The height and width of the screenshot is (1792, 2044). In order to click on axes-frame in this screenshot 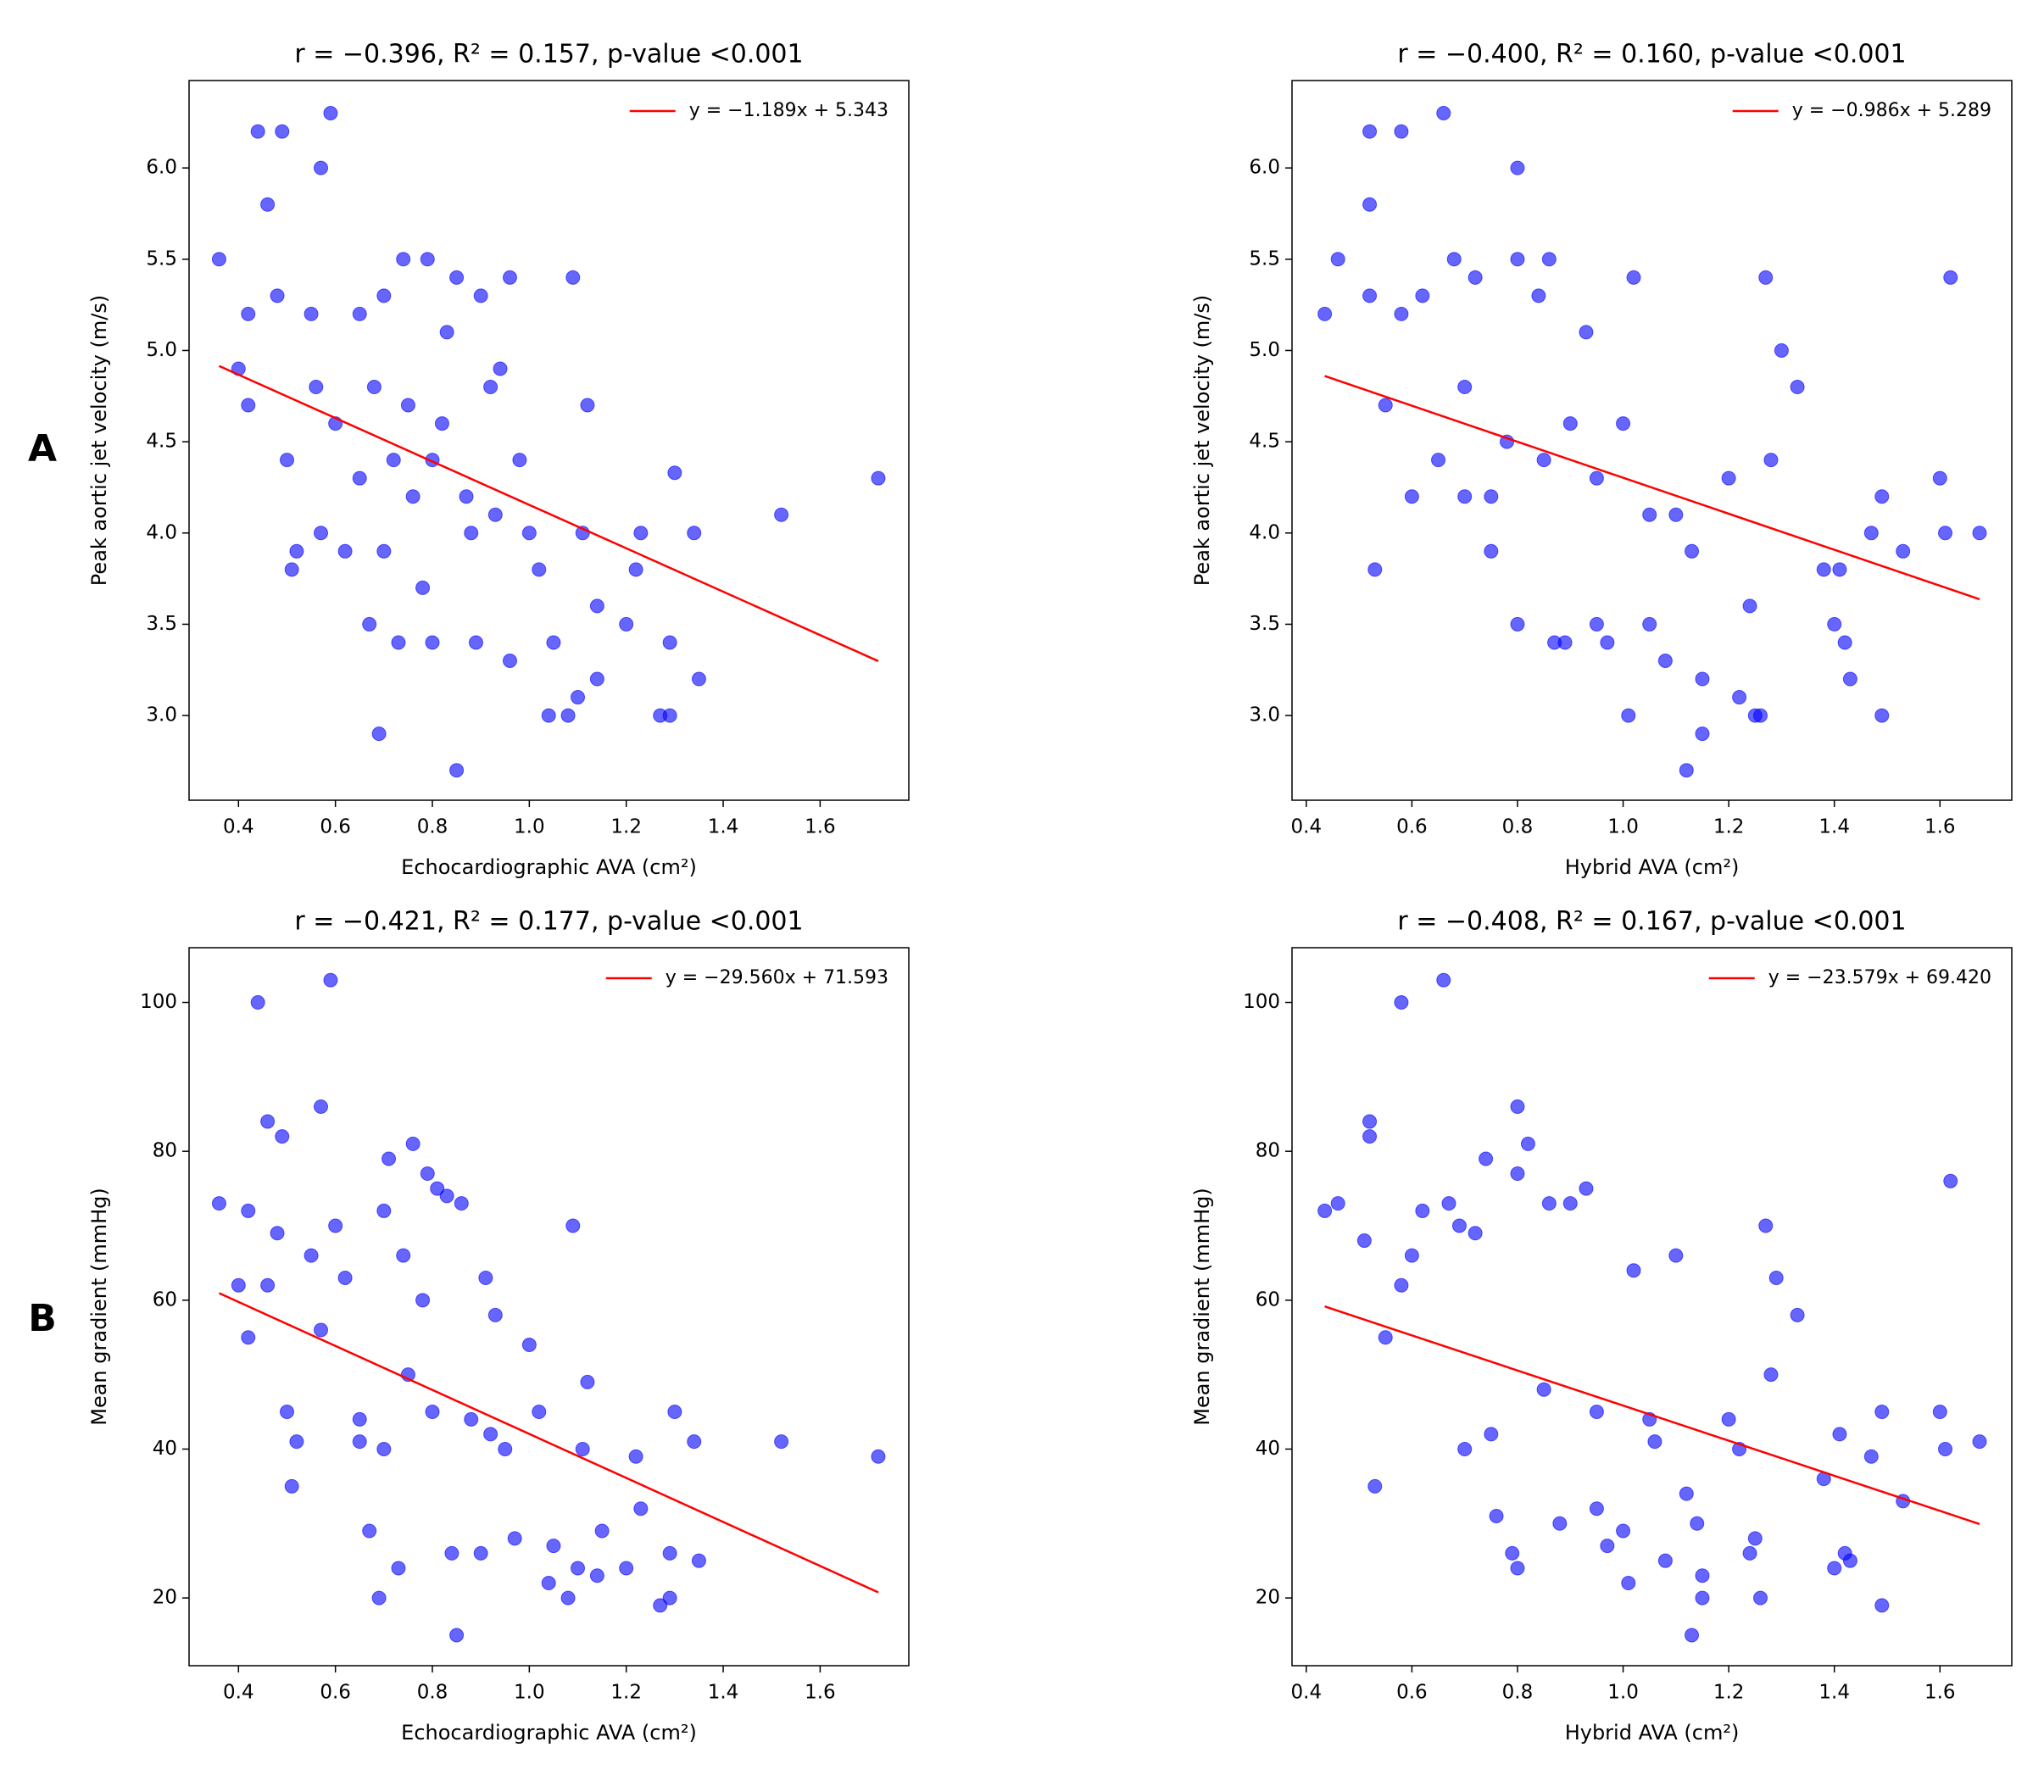, I will do `click(1652, 1307)`.